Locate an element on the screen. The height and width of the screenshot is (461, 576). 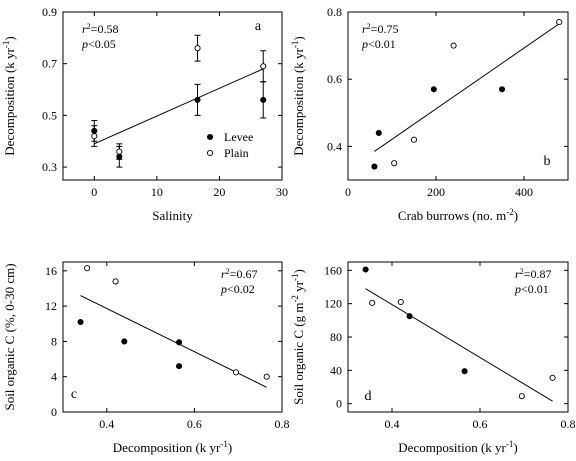
x-axis-label-part: Decomposition (k yr is located at coordinates (167, 447).